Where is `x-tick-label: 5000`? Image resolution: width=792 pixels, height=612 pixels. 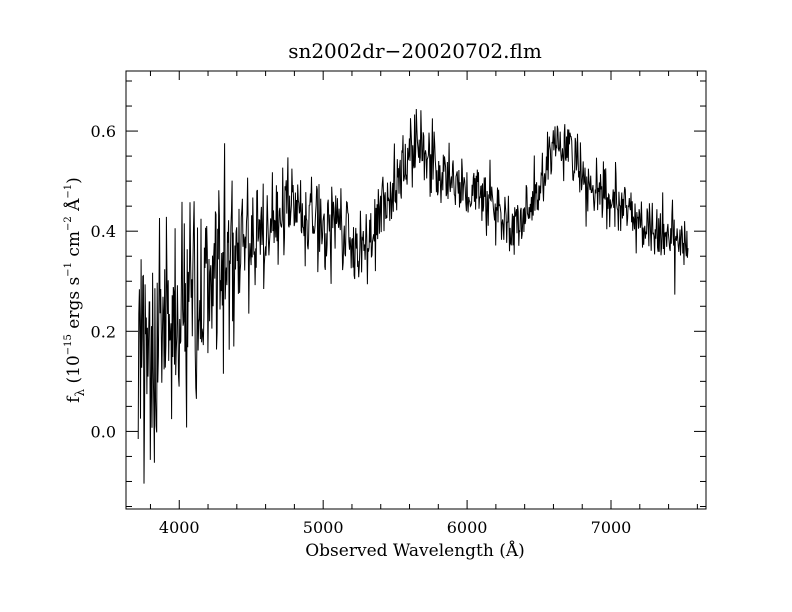 x-tick-label: 5000 is located at coordinates (323, 527).